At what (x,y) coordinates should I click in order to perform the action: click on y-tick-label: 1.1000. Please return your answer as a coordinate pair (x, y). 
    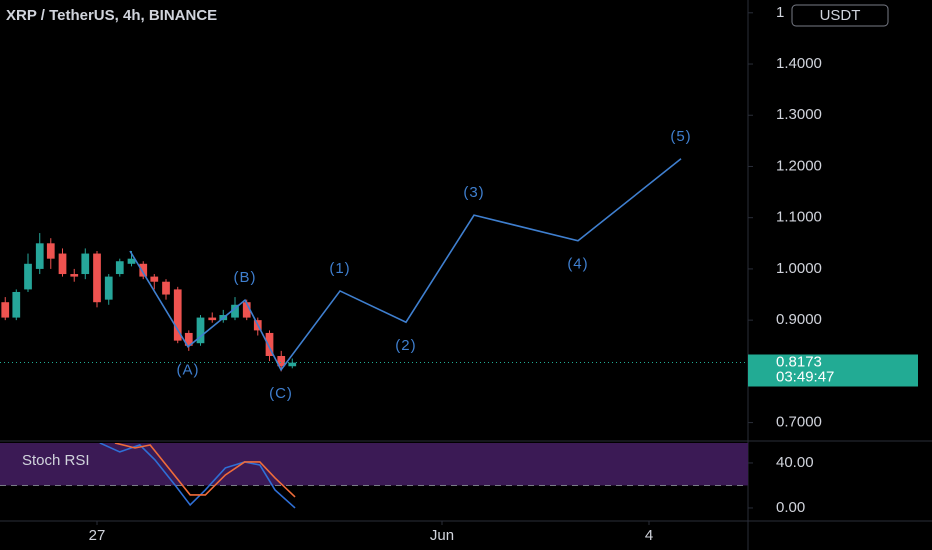
    Looking at the image, I should click on (799, 217).